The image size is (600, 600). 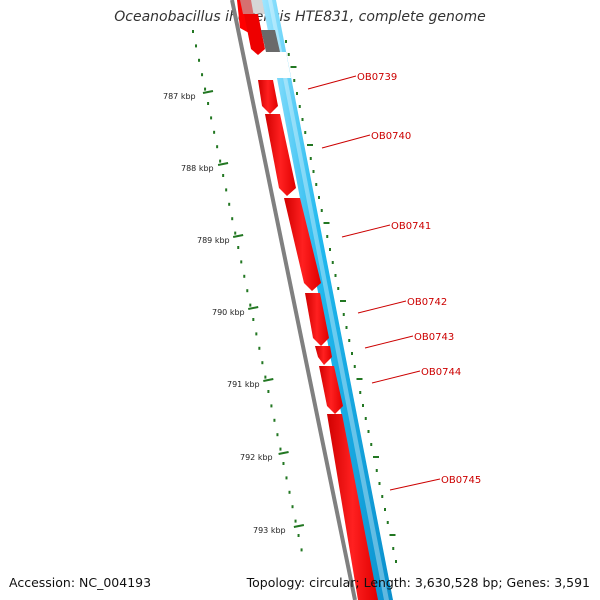 What do you see at coordinates (434, 337) in the screenshot?
I see `gene-label: OB0743` at bounding box center [434, 337].